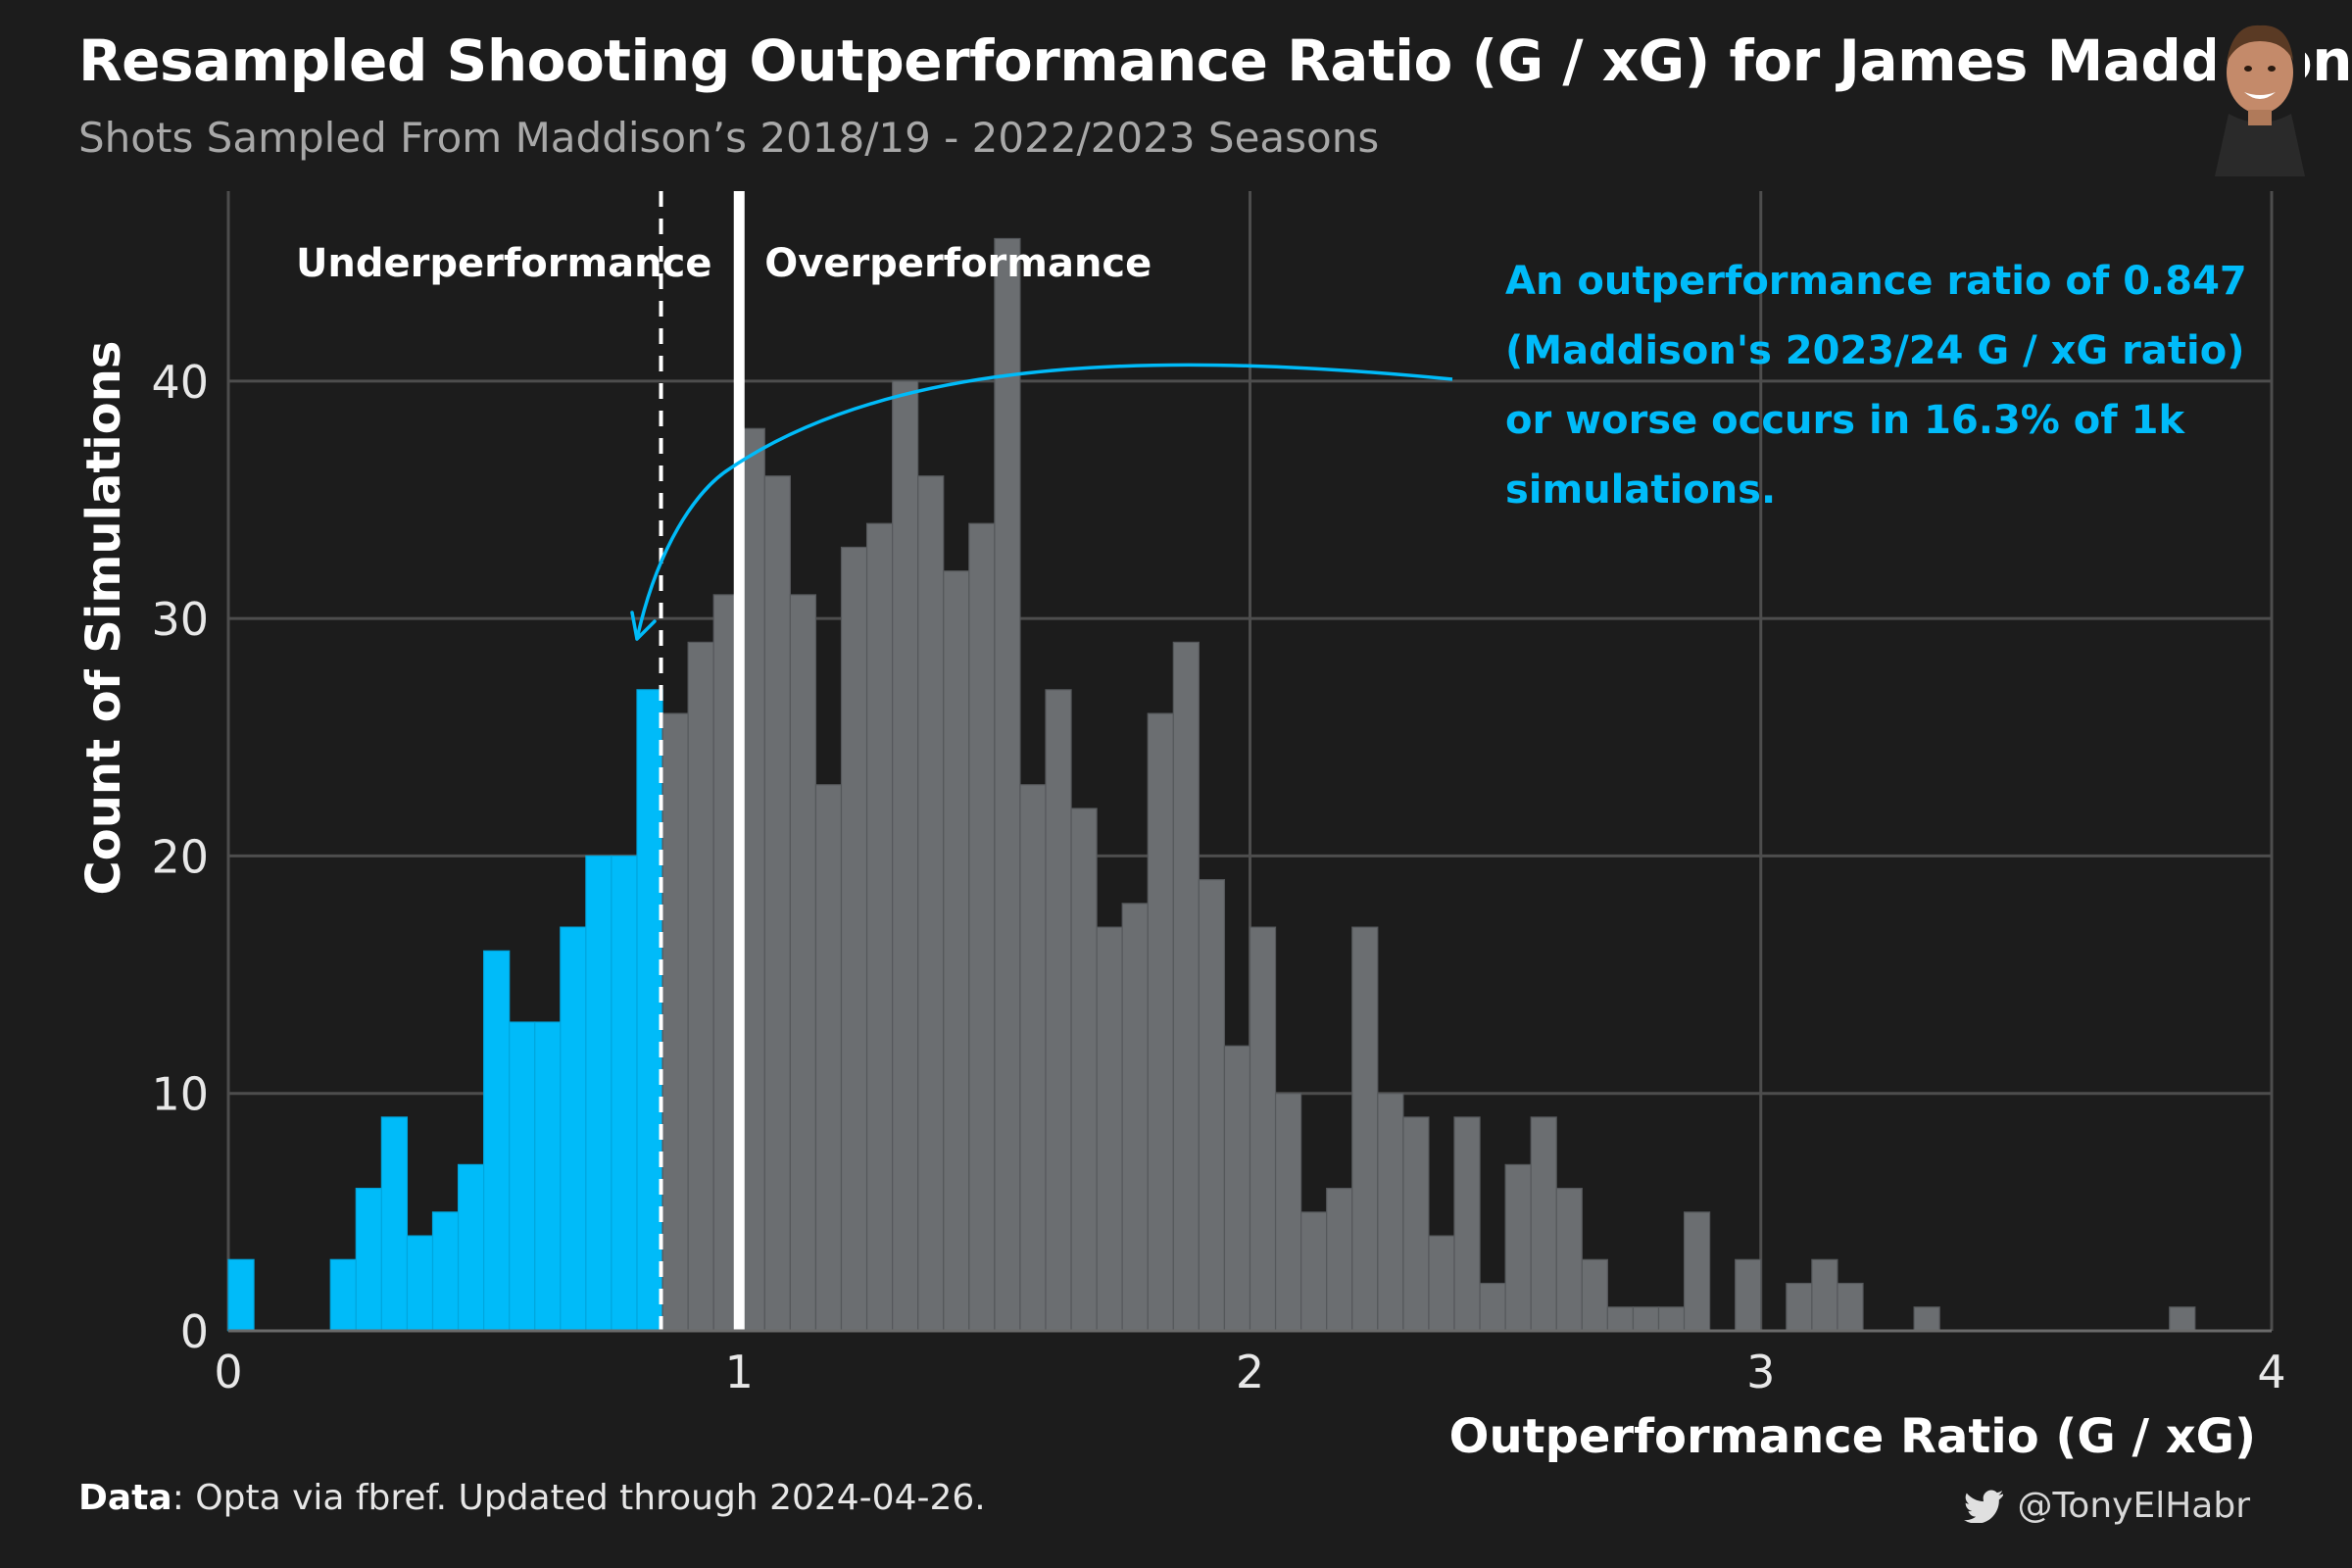 This screenshot has width=2352, height=1568. I want to click on overperformance-label: Overperformance, so click(958, 263).